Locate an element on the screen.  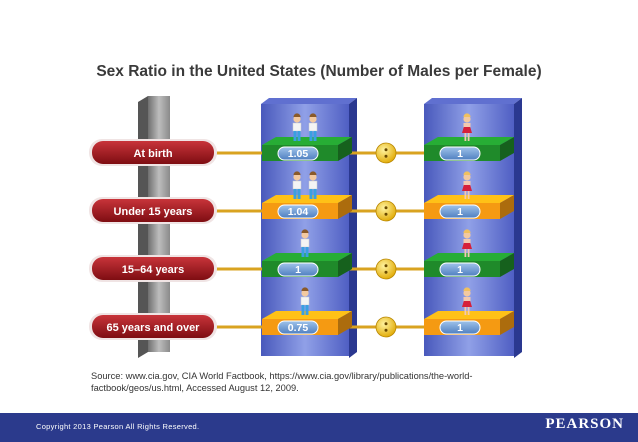
age-group-label: 65 years and over is located at coordinates (153, 326).